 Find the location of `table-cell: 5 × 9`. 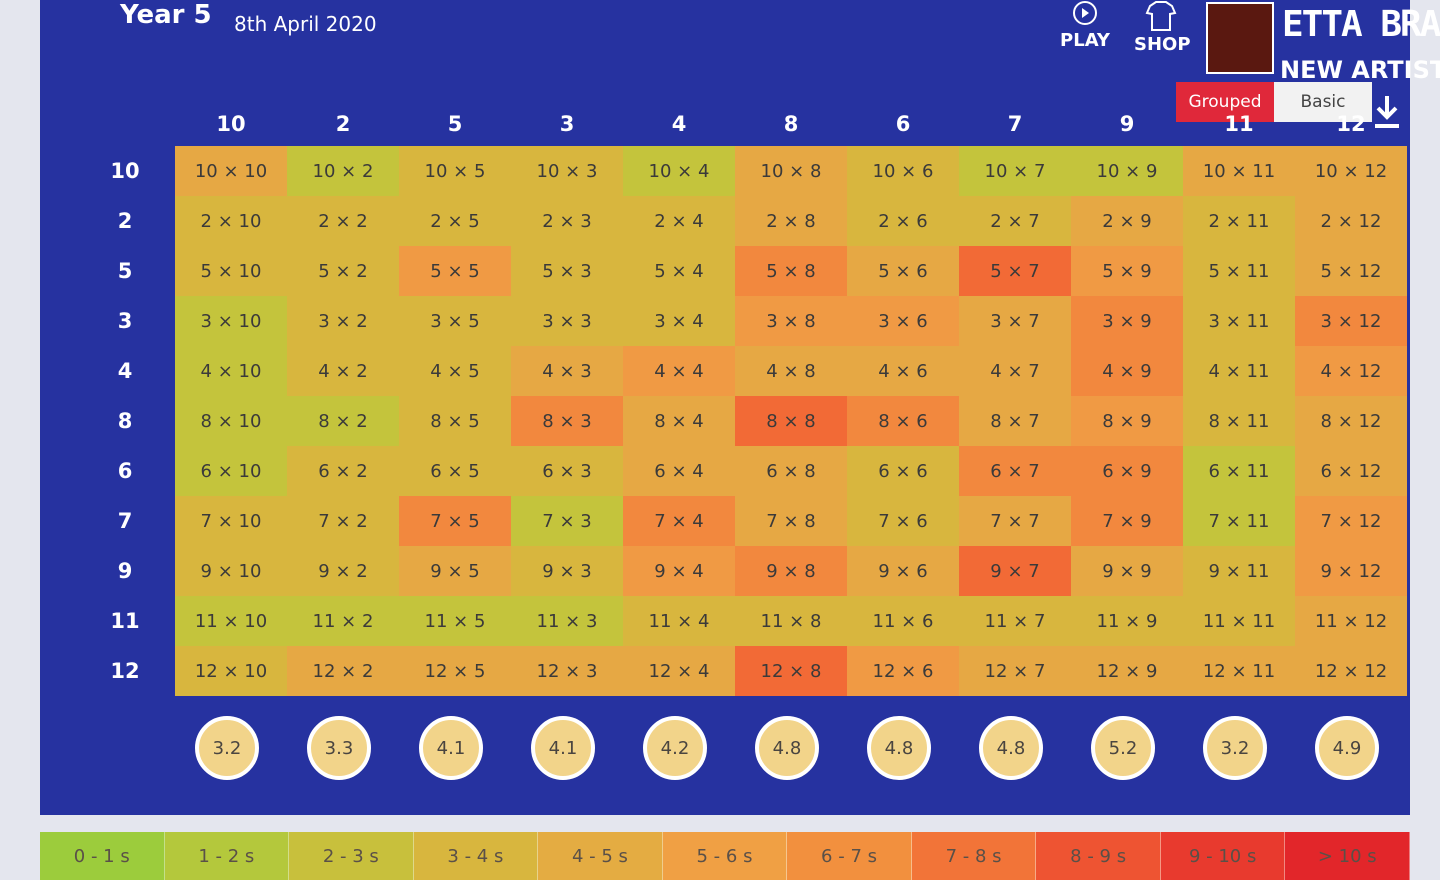

table-cell: 5 × 9 is located at coordinates (1127, 271).